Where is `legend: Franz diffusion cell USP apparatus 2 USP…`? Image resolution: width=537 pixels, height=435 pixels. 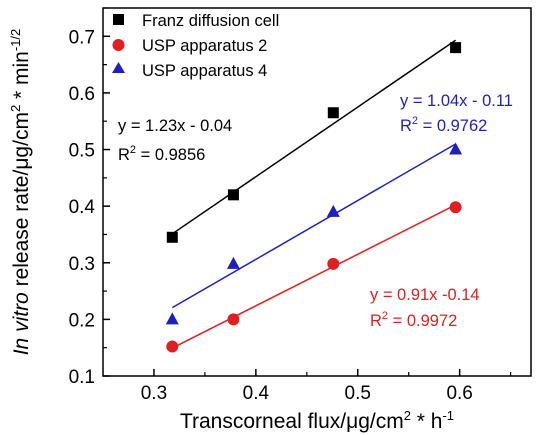 legend: Franz diffusion cell USP apparatus 2 USP… is located at coordinates (195, 46).